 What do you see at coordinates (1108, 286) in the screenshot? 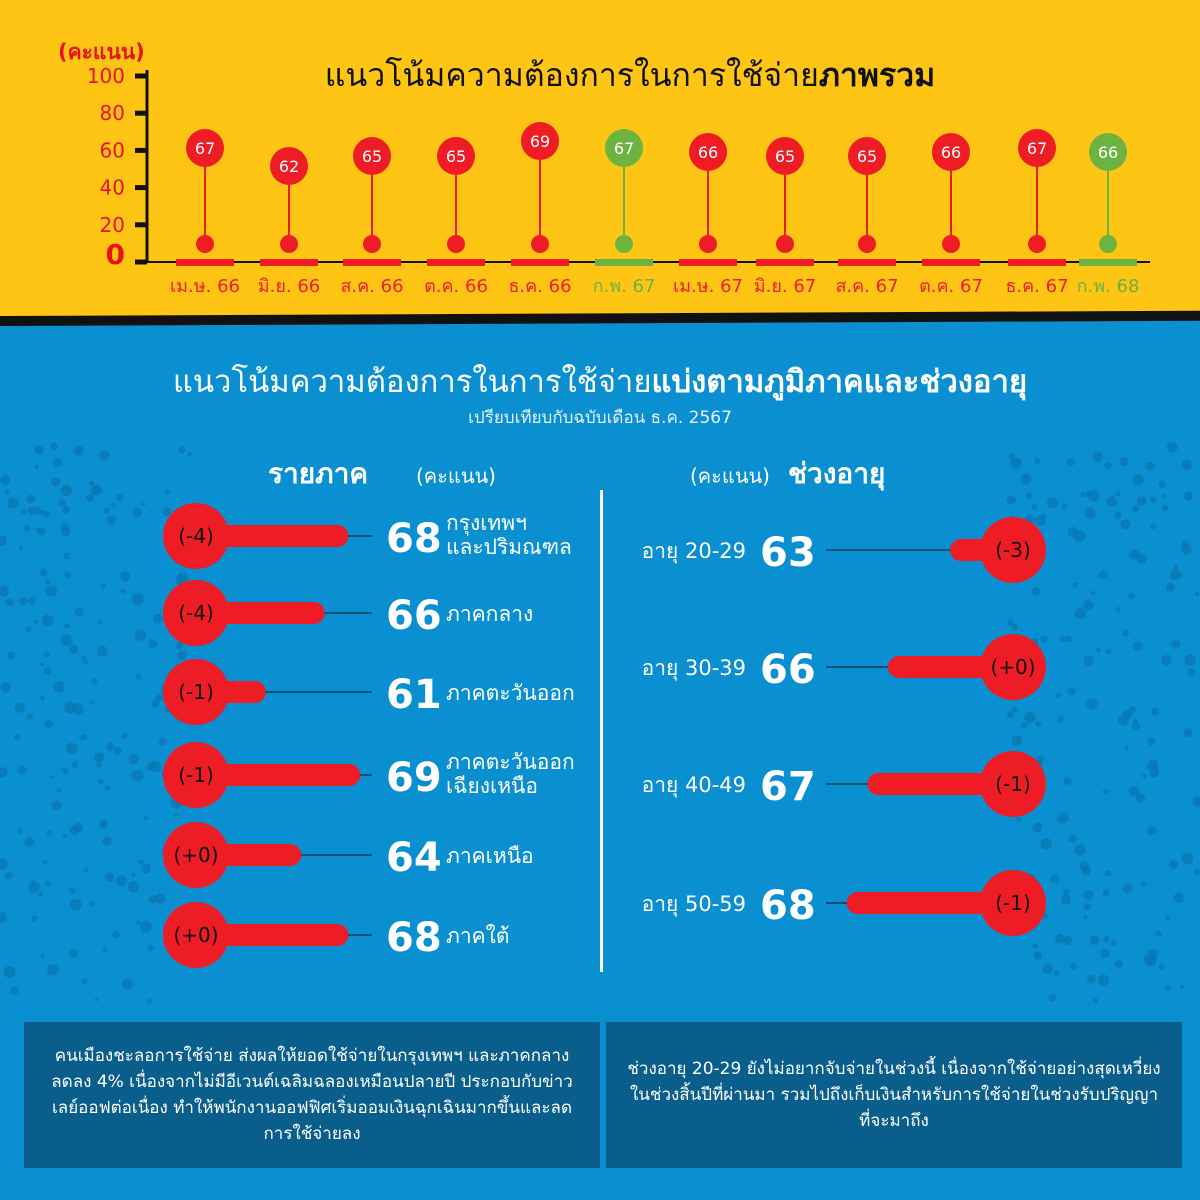
I see `x-tick-label: ก.พ. 68` at bounding box center [1108, 286].